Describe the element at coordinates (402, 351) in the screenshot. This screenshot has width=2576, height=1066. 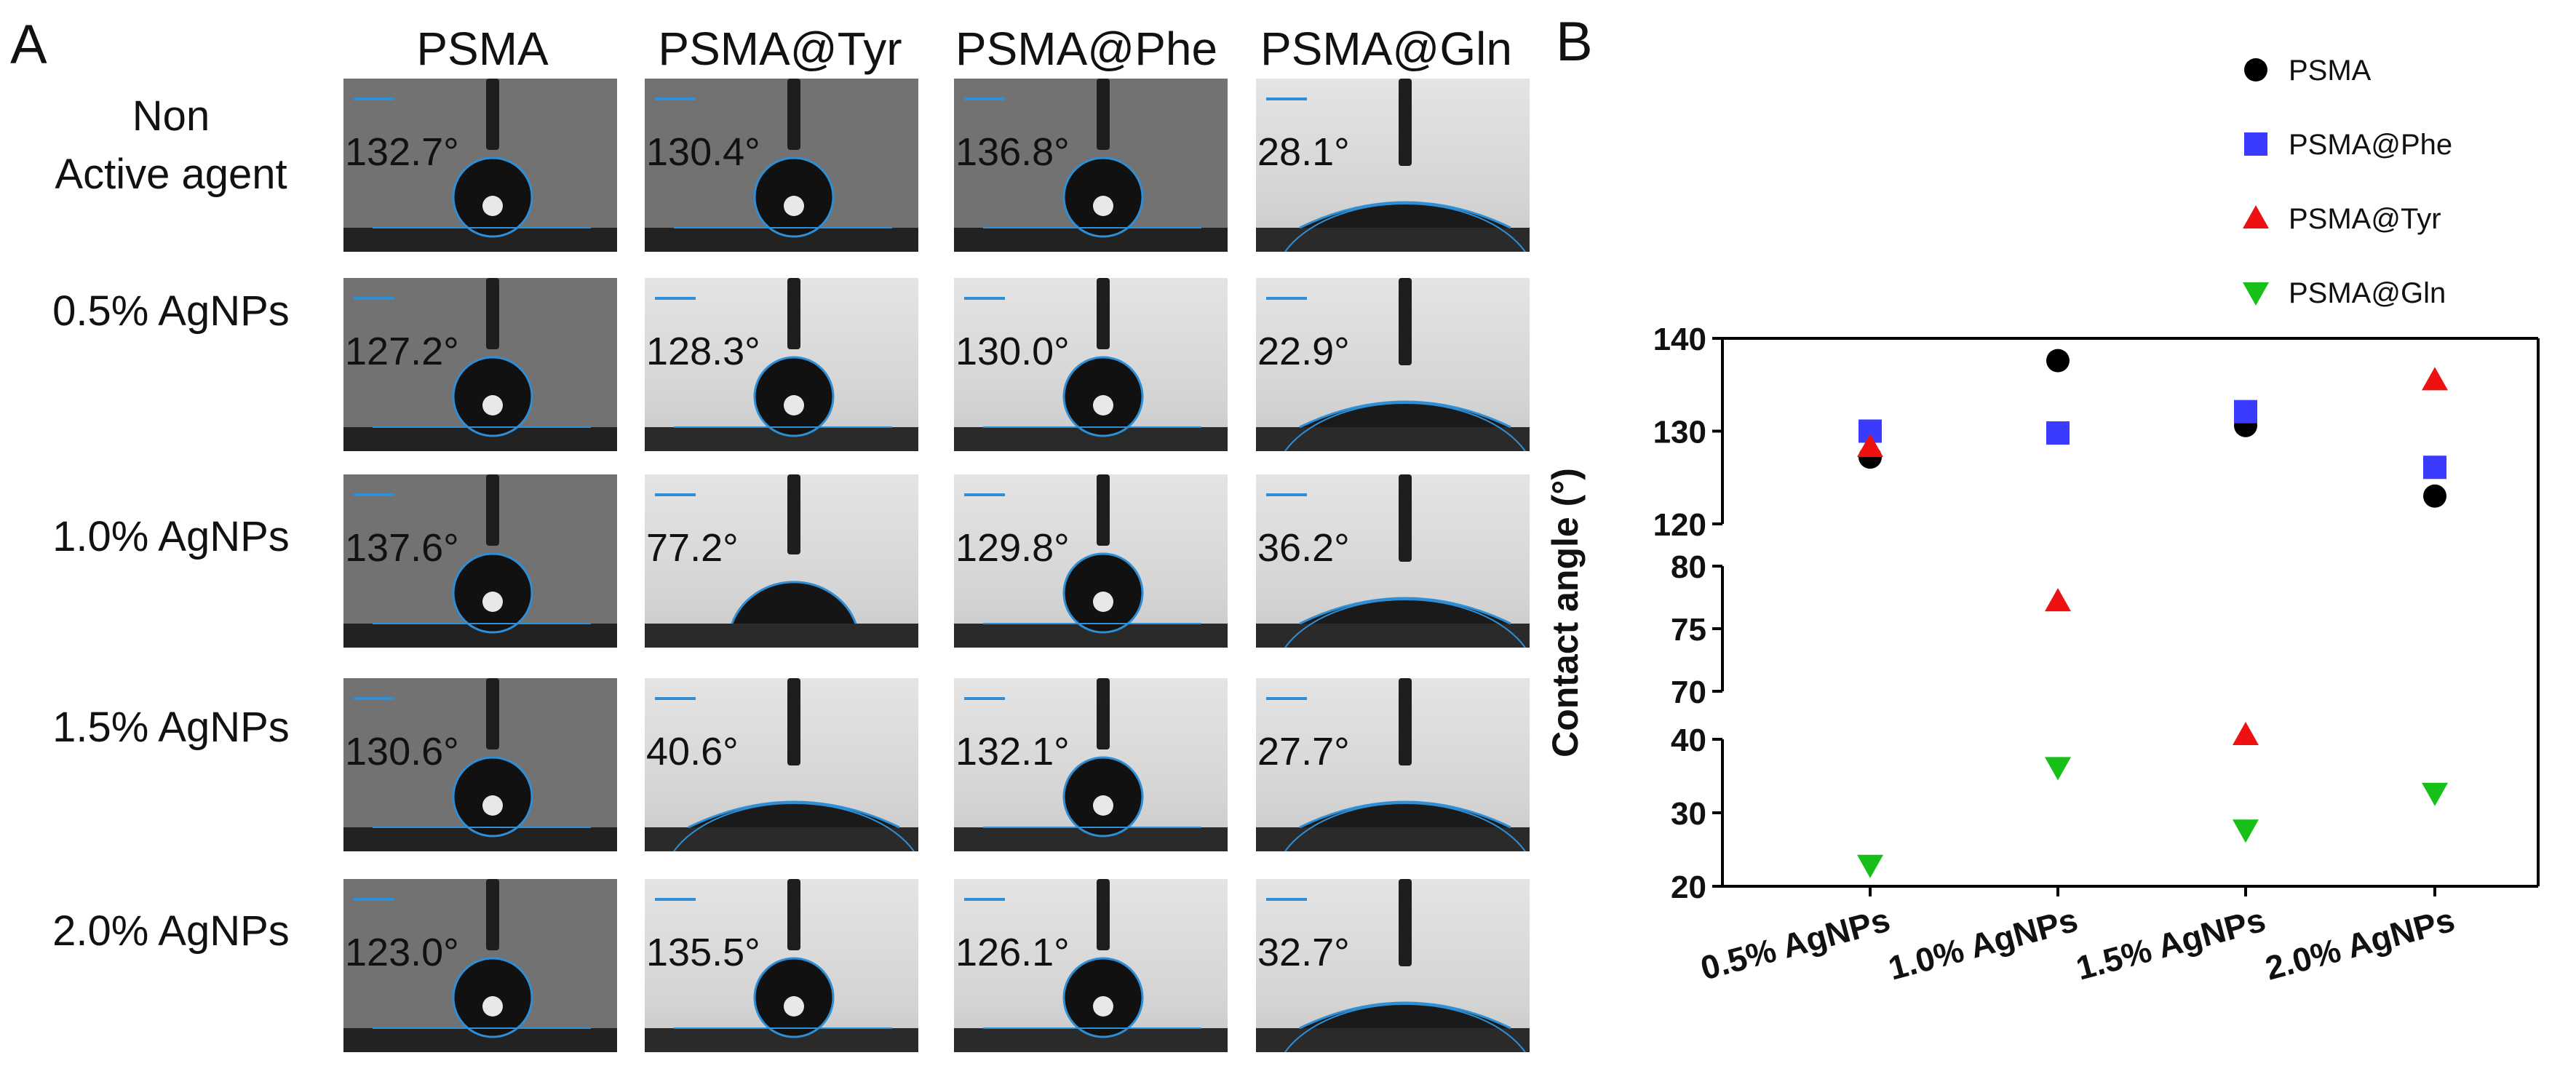
I see `contact-angle-value: 127.2°` at that location.